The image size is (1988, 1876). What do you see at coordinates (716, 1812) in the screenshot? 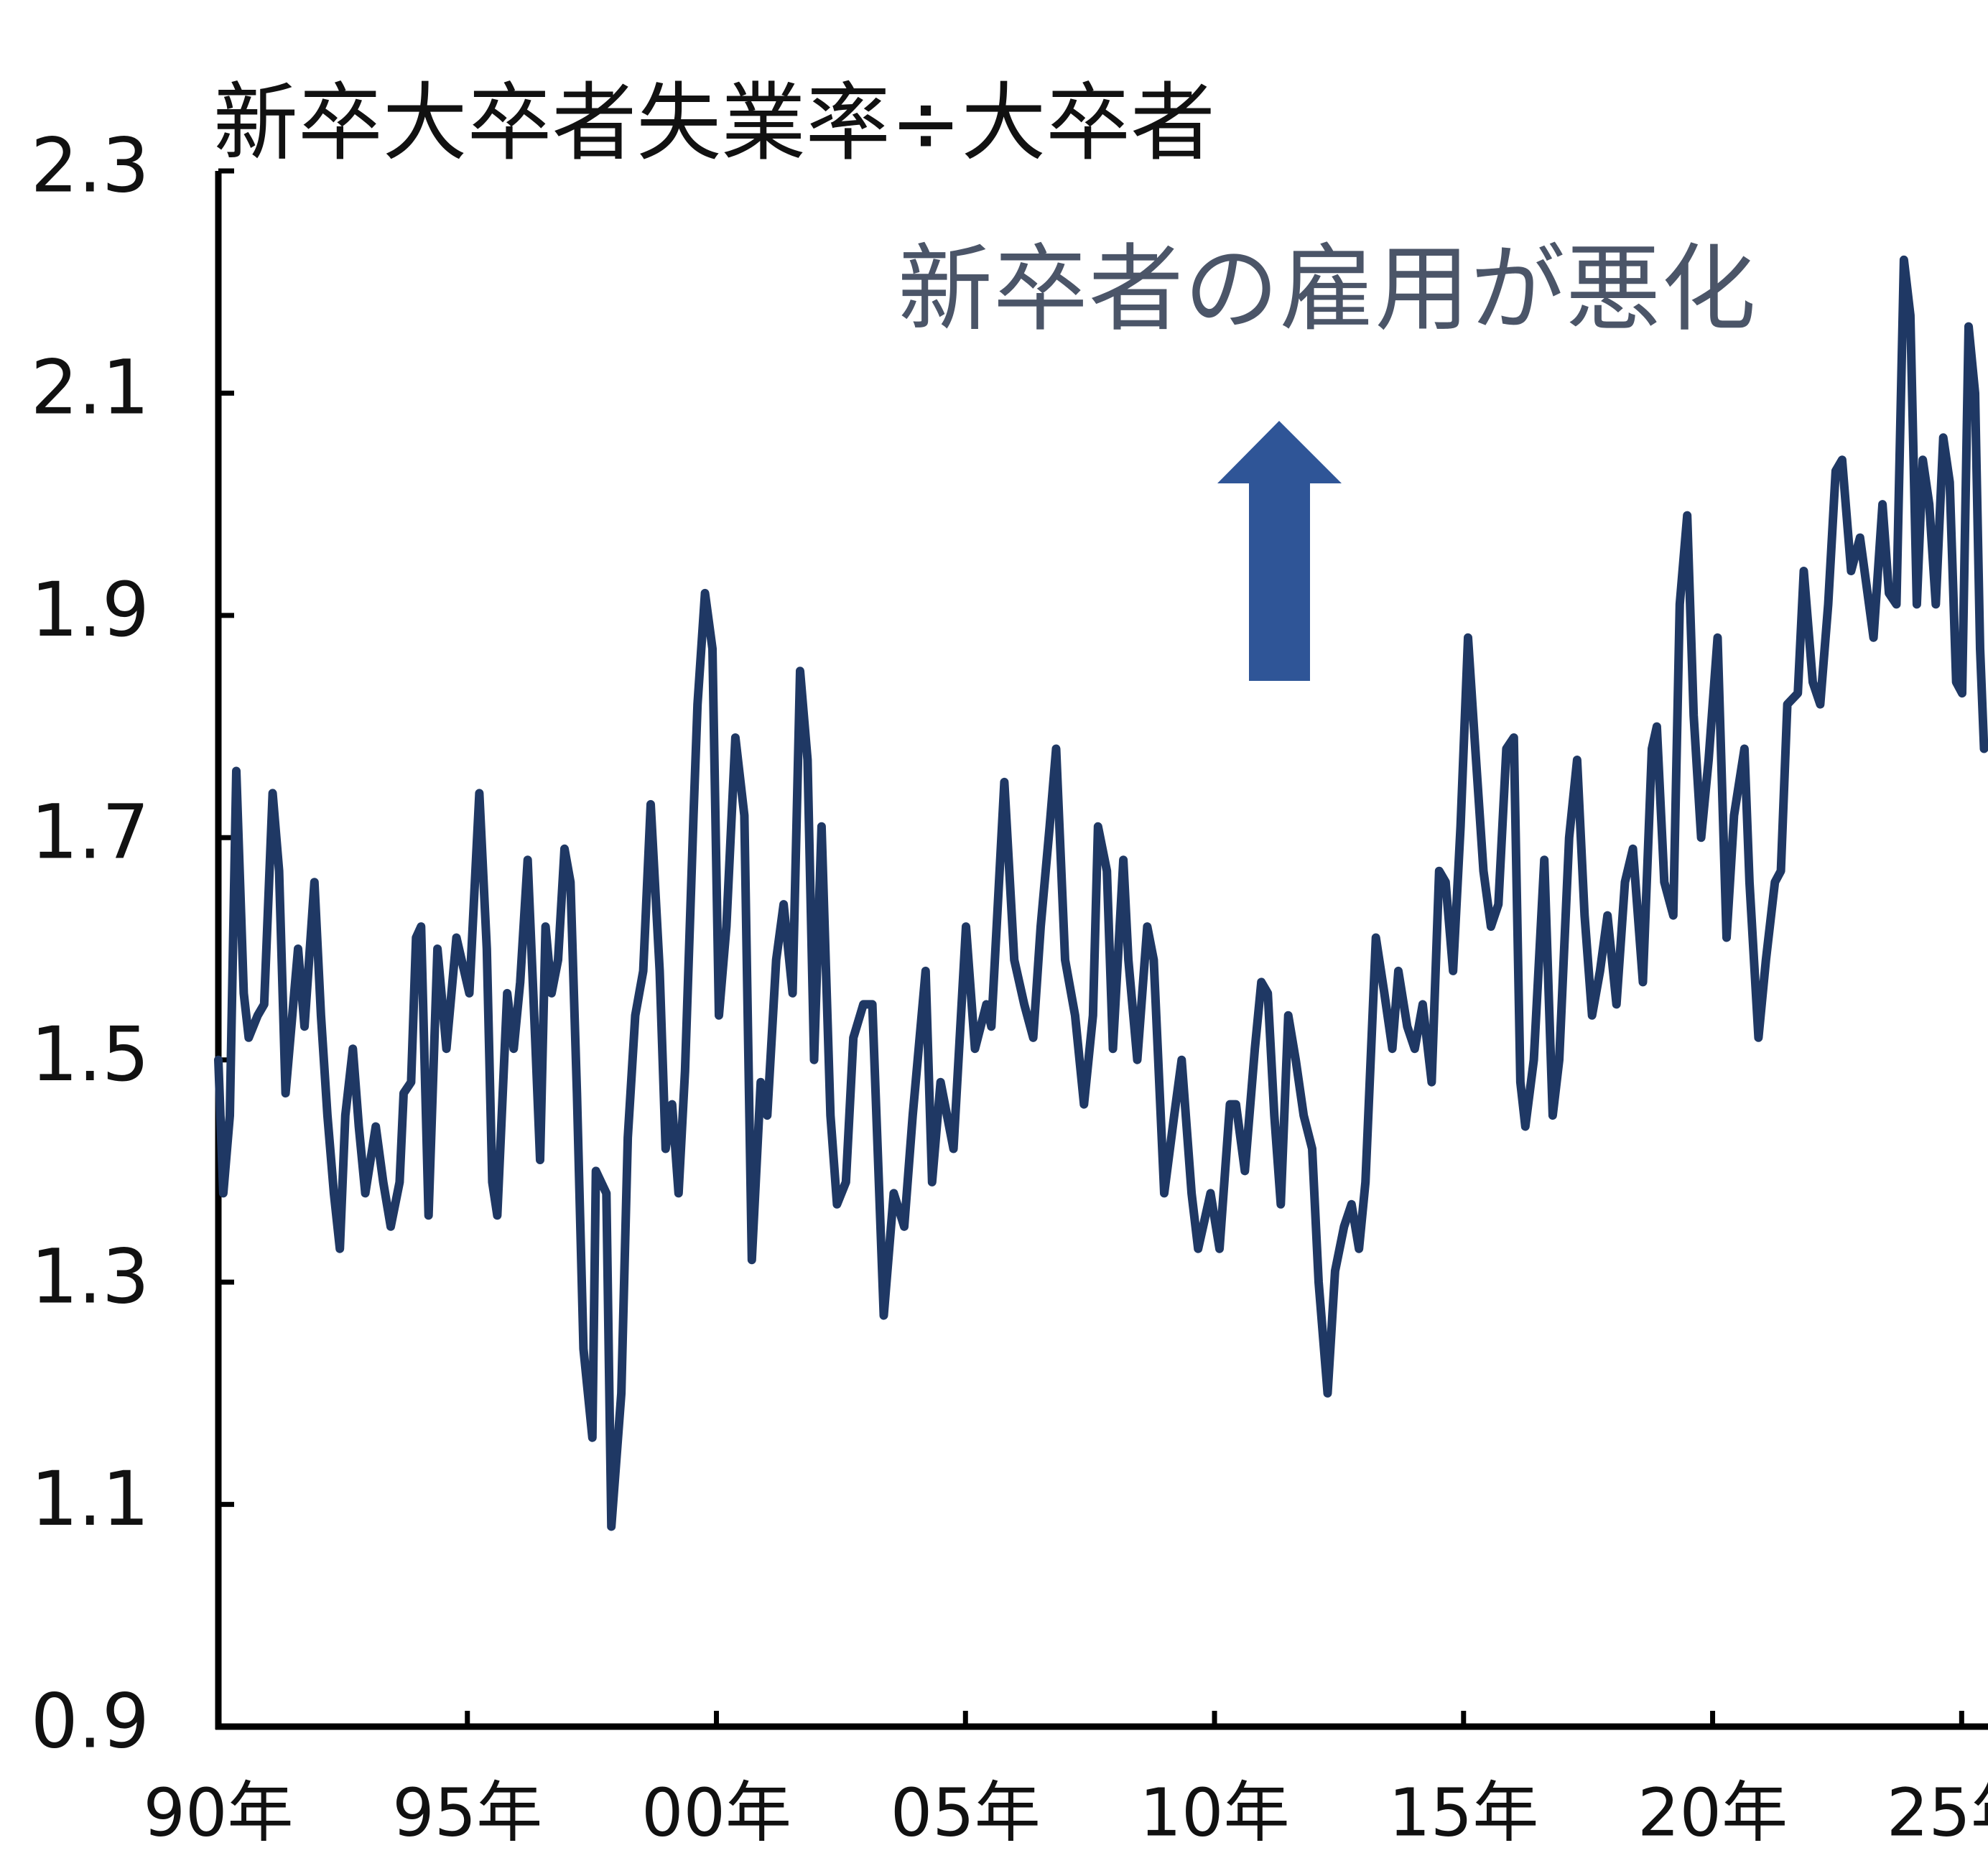
I see `x-tick-label: 00年` at bounding box center [716, 1812].